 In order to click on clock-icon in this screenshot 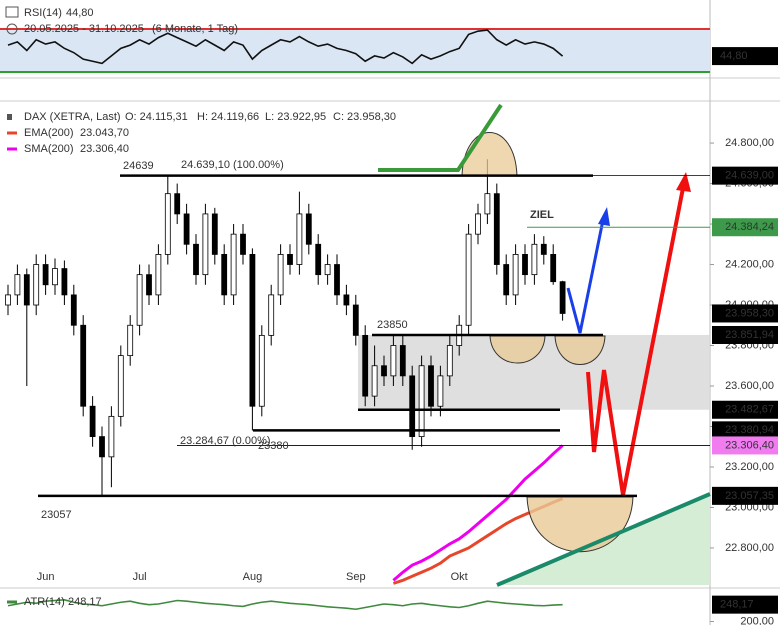, I will do `click(12, 29)`.